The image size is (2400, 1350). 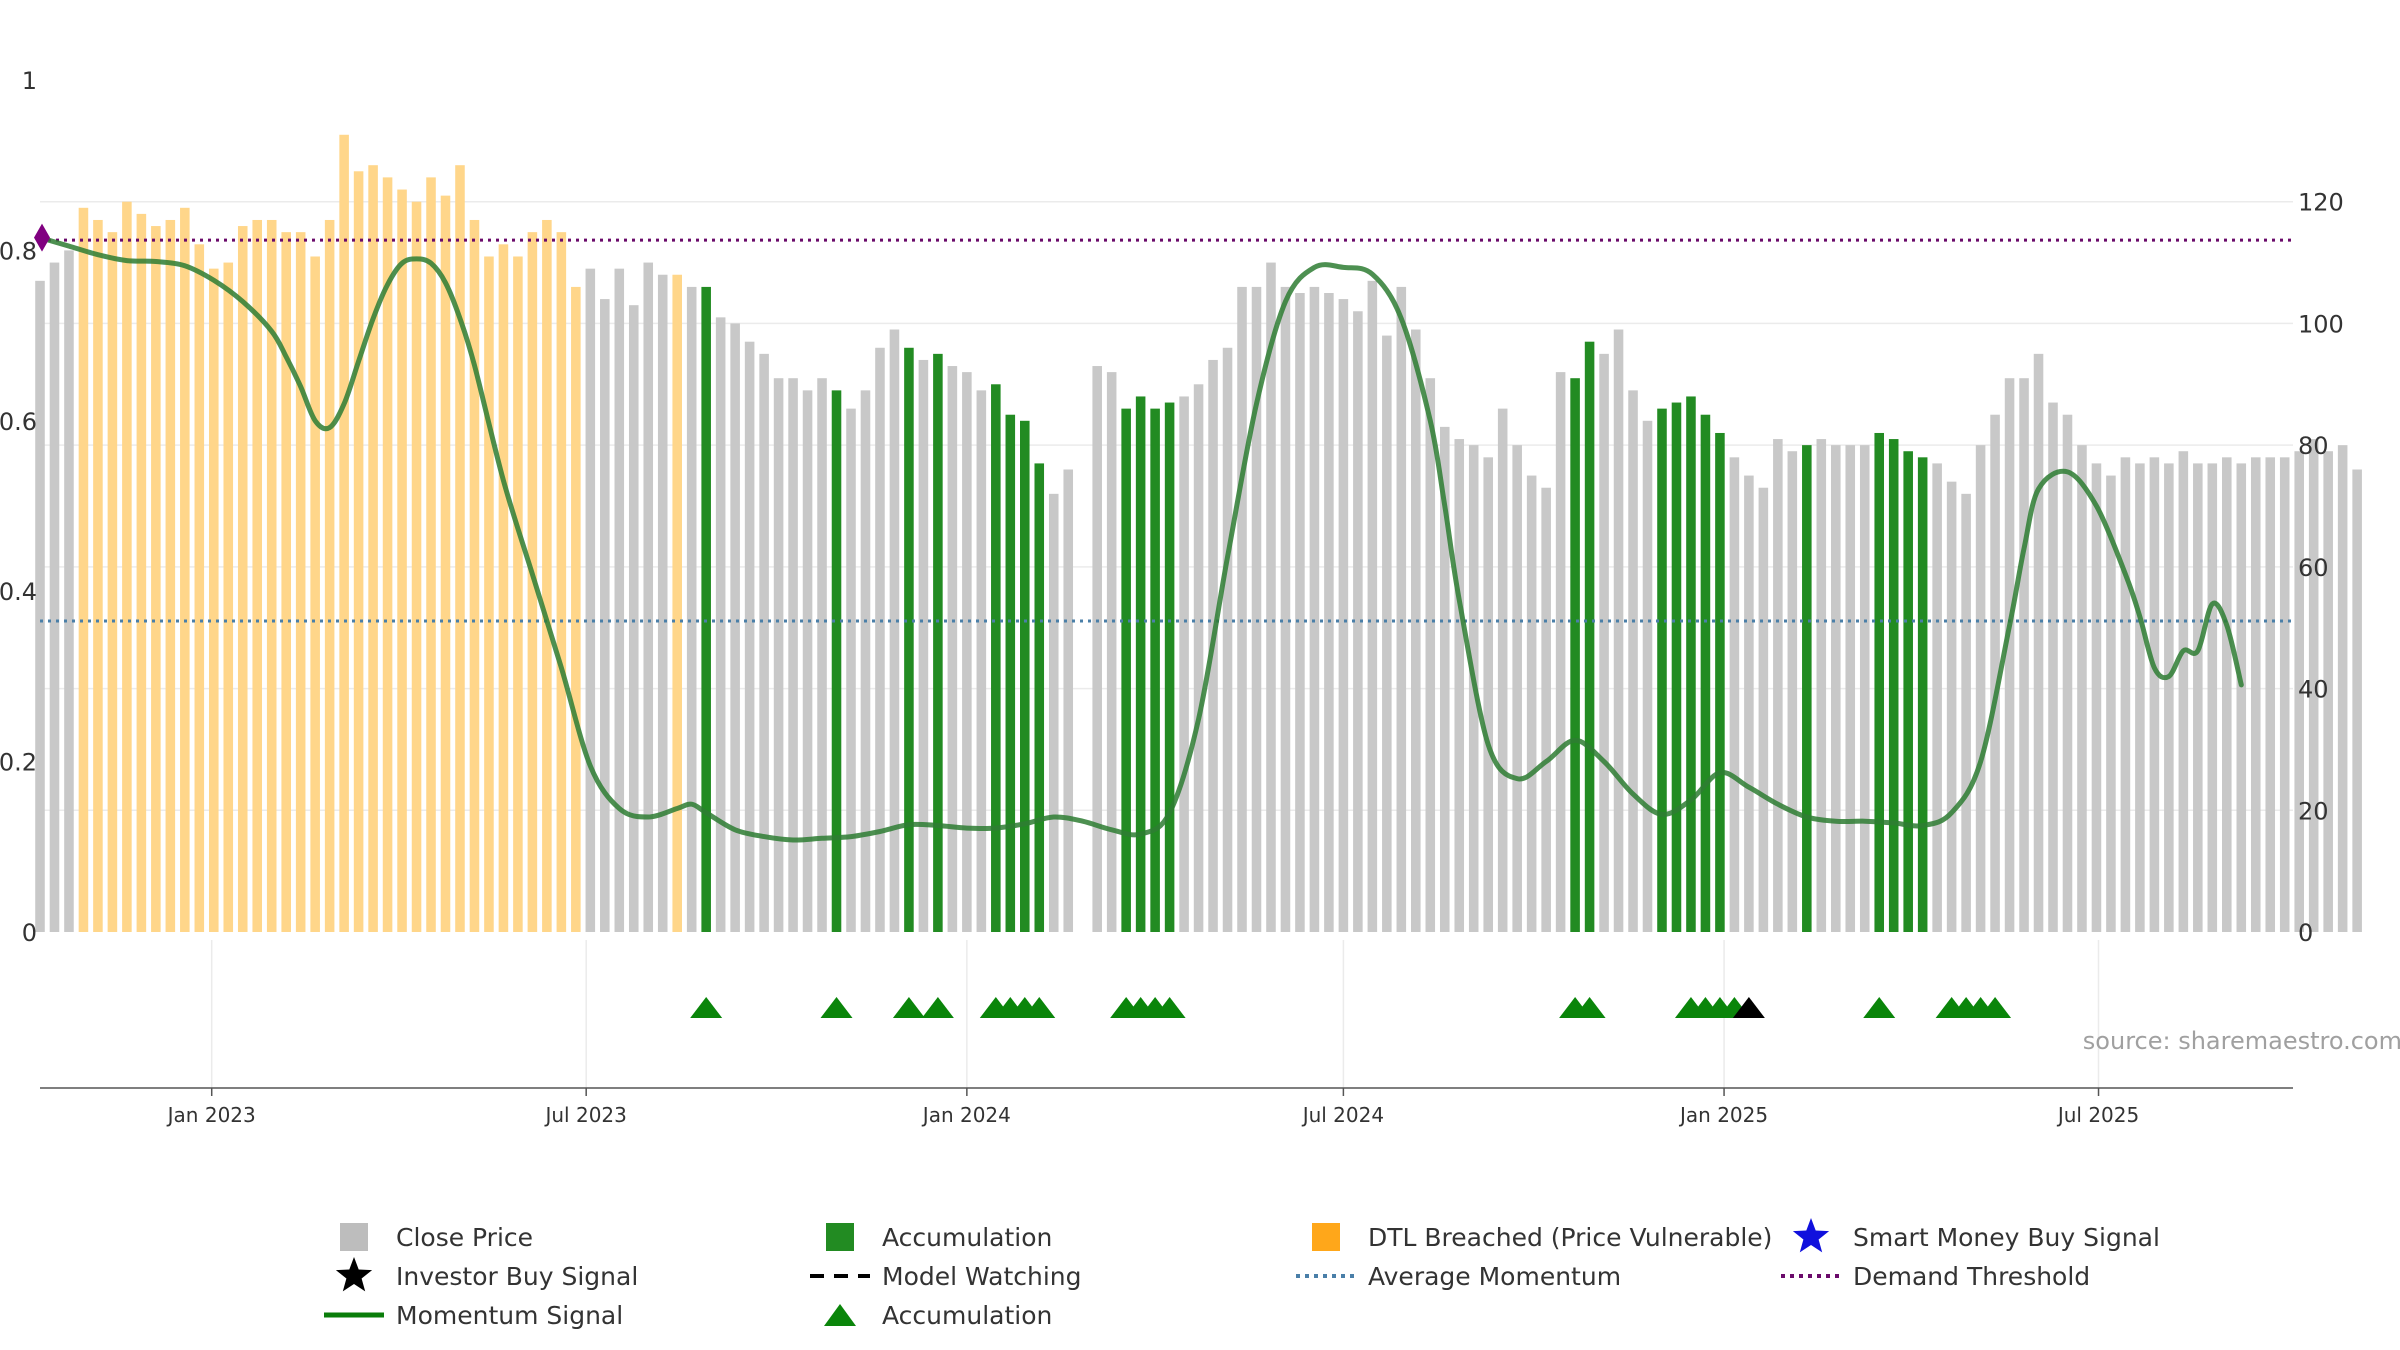 What do you see at coordinates (1723, 1115) in the screenshot?
I see `x-tick-label: Jan 2025` at bounding box center [1723, 1115].